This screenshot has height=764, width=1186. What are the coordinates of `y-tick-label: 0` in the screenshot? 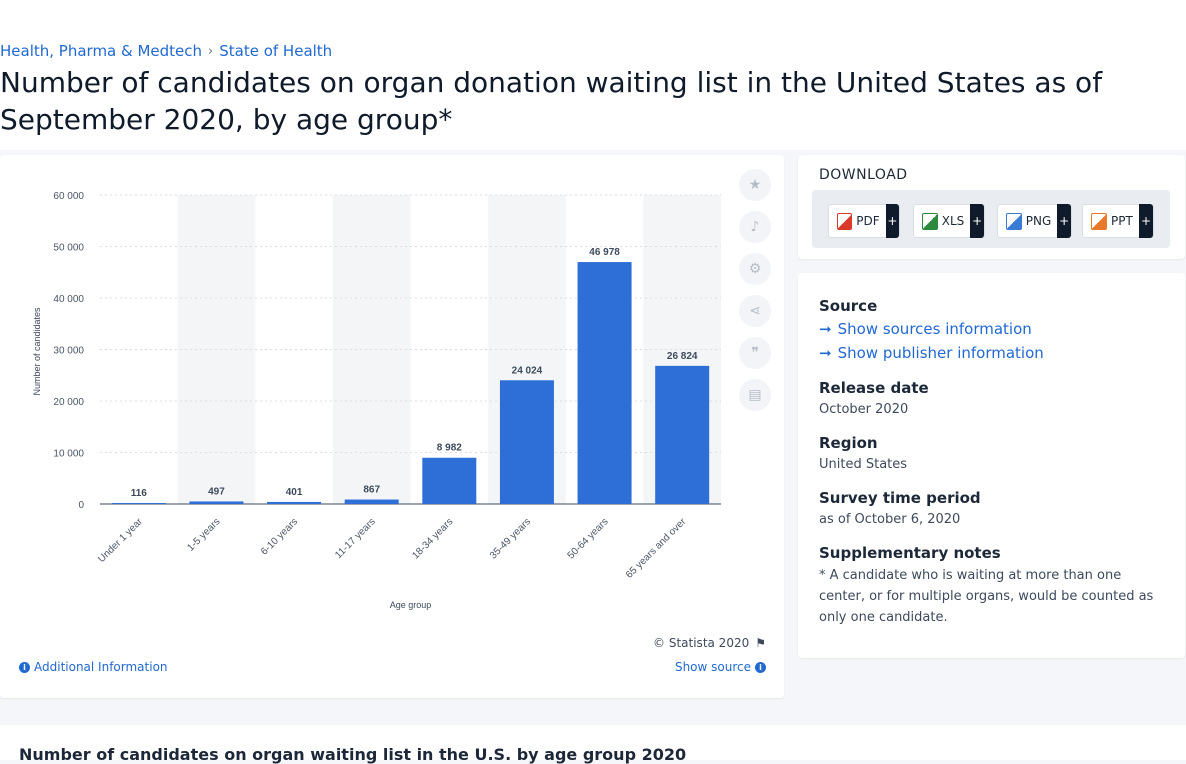 It's located at (81, 505).